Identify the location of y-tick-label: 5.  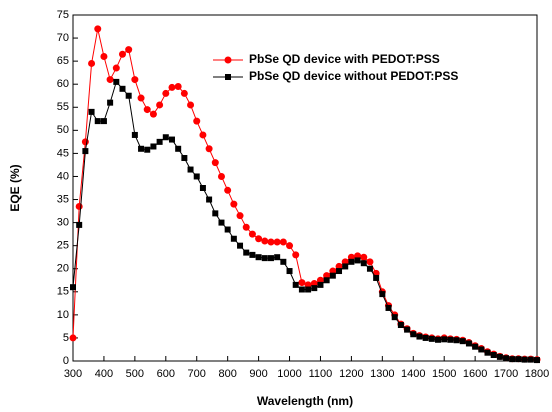
(66, 338).